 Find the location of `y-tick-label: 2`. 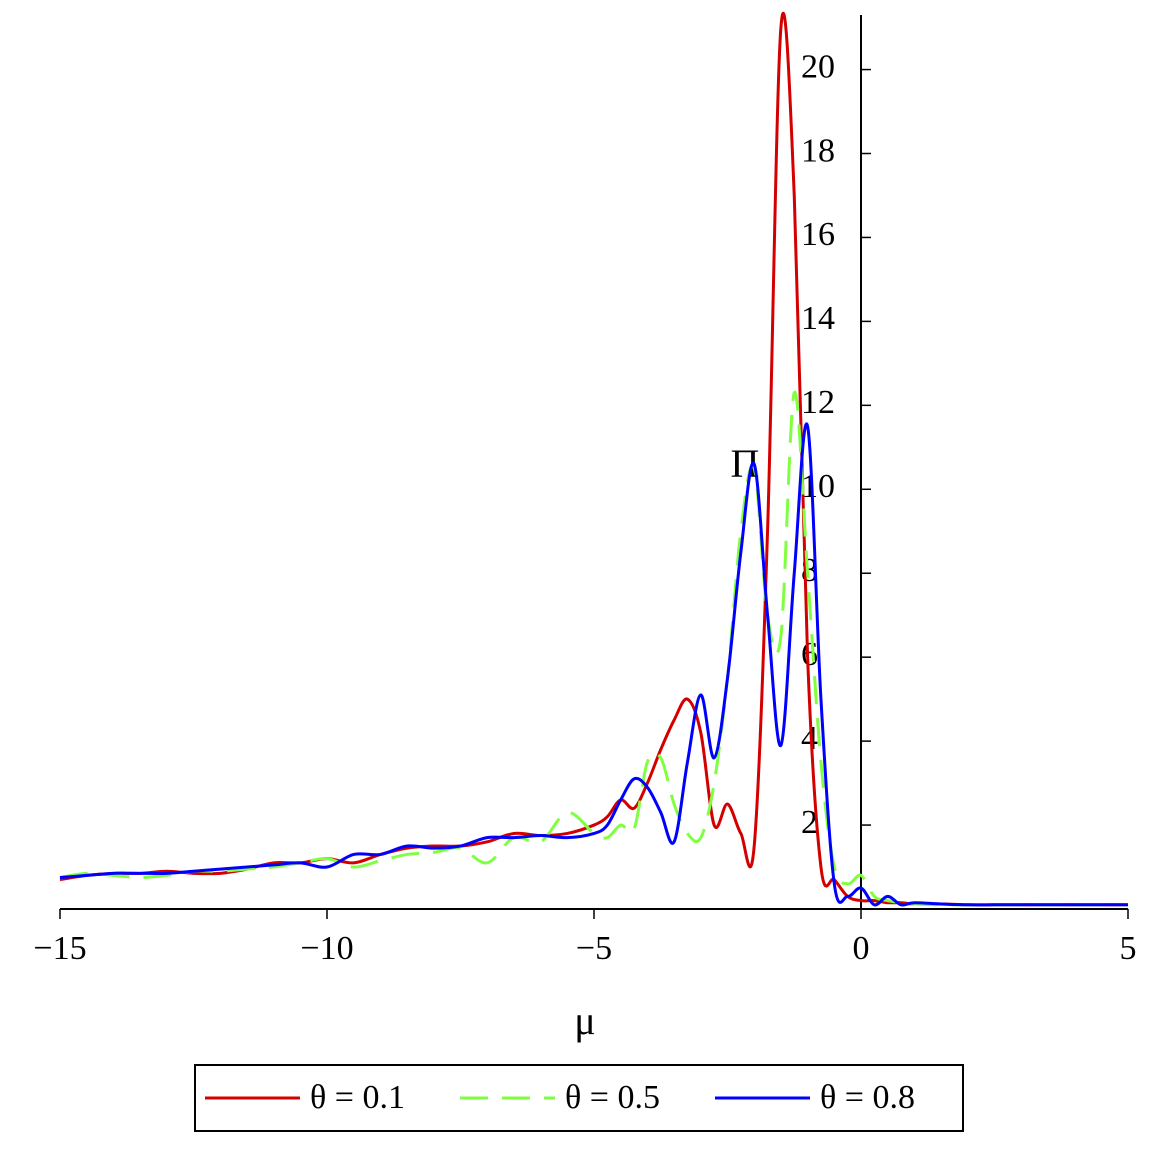

y-tick-label: 2 is located at coordinates (809, 822).